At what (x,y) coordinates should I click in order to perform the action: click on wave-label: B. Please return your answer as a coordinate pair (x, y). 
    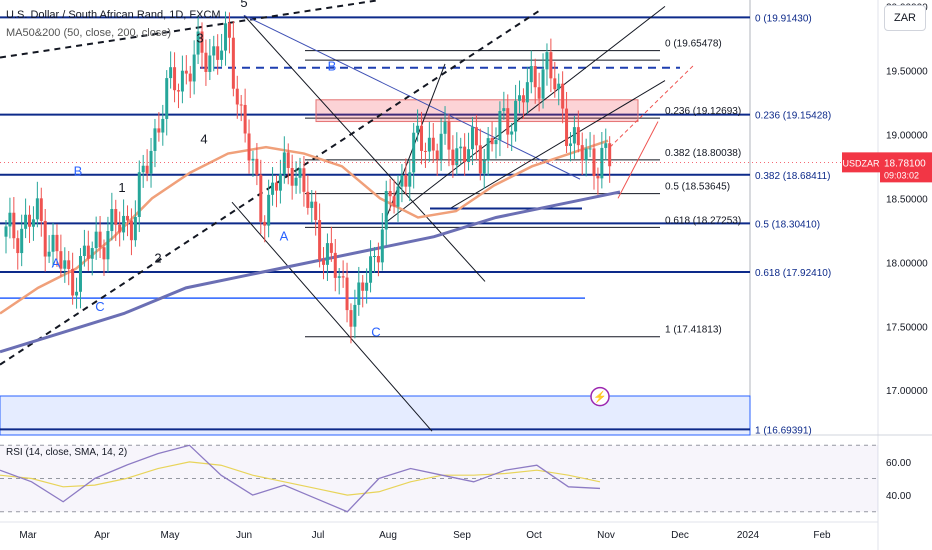
    Looking at the image, I should click on (78, 170).